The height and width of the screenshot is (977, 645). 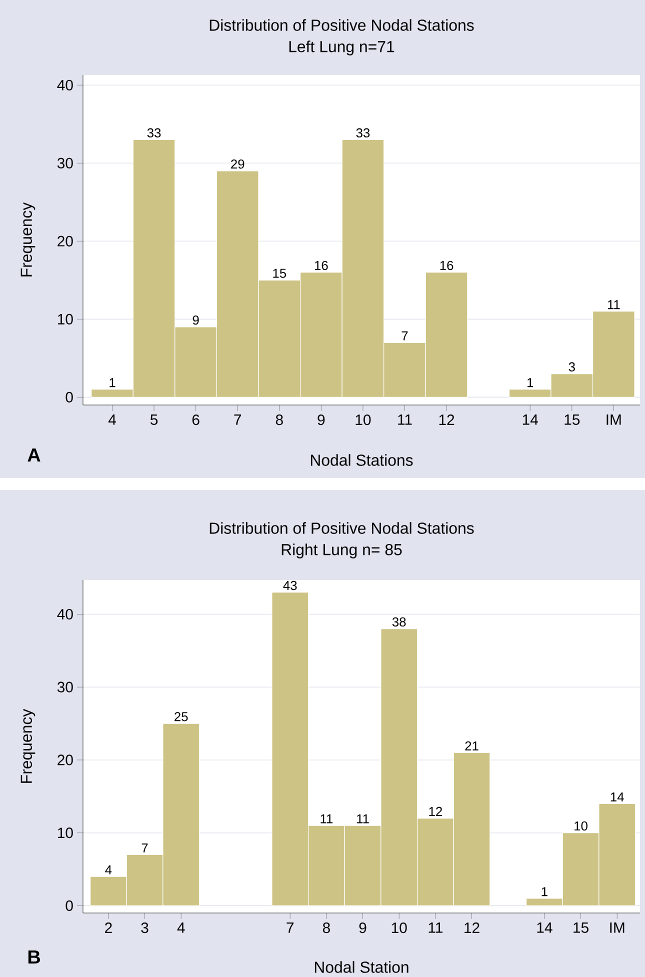 What do you see at coordinates (144, 928) in the screenshot?
I see `x-tick-label: 3` at bounding box center [144, 928].